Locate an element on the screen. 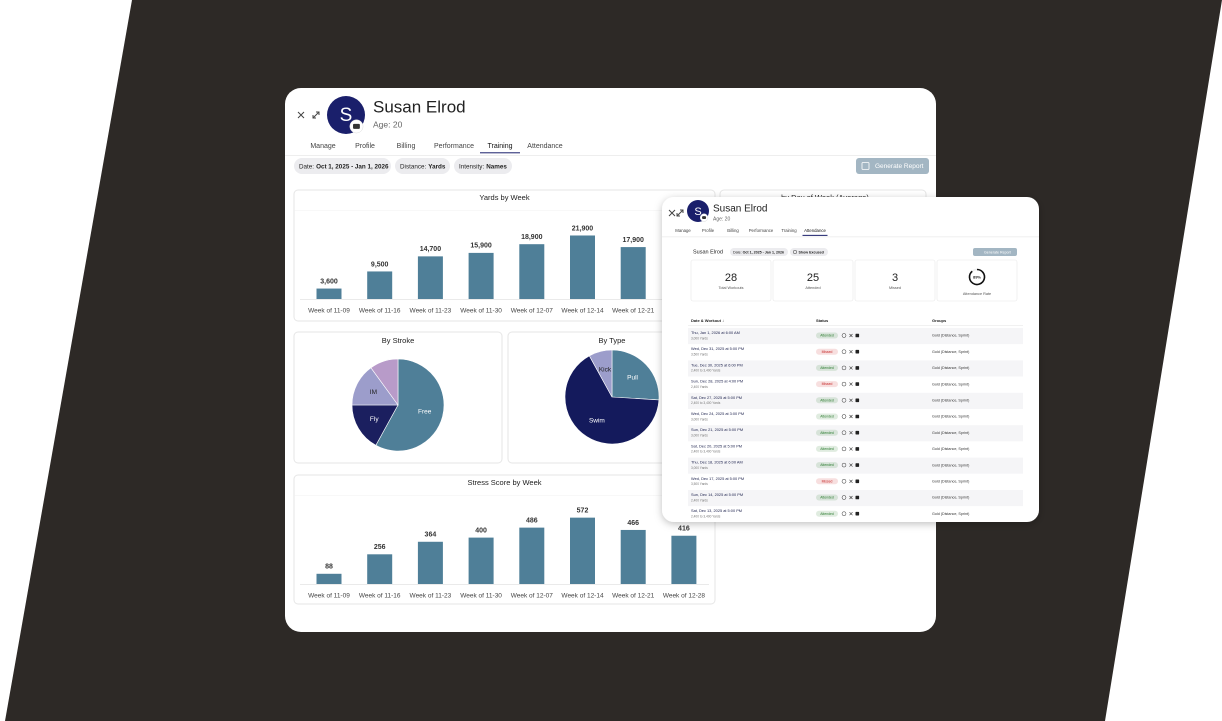  x-tick-label: Week of 12-14 is located at coordinates (582, 596).